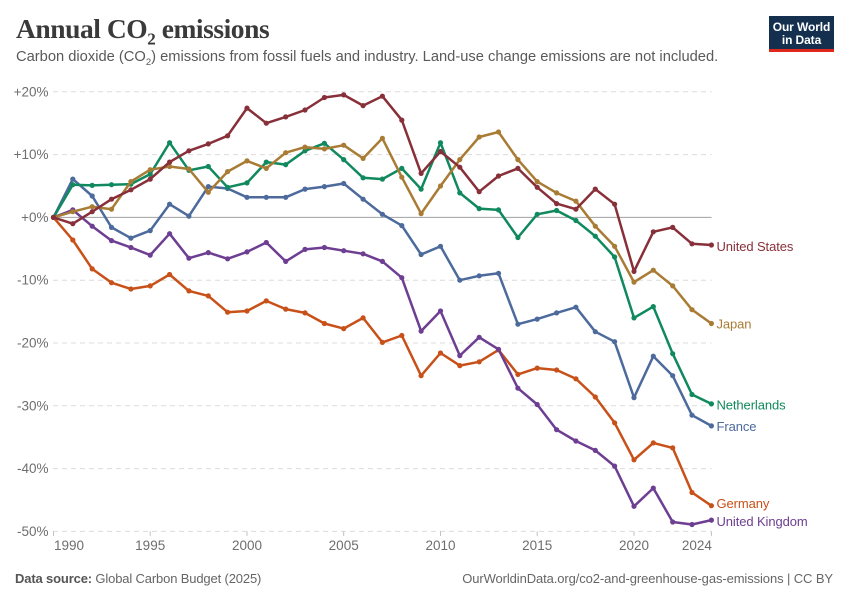 This screenshot has width=850, height=600. What do you see at coordinates (737, 426) in the screenshot?
I see `svg-text: France` at bounding box center [737, 426].